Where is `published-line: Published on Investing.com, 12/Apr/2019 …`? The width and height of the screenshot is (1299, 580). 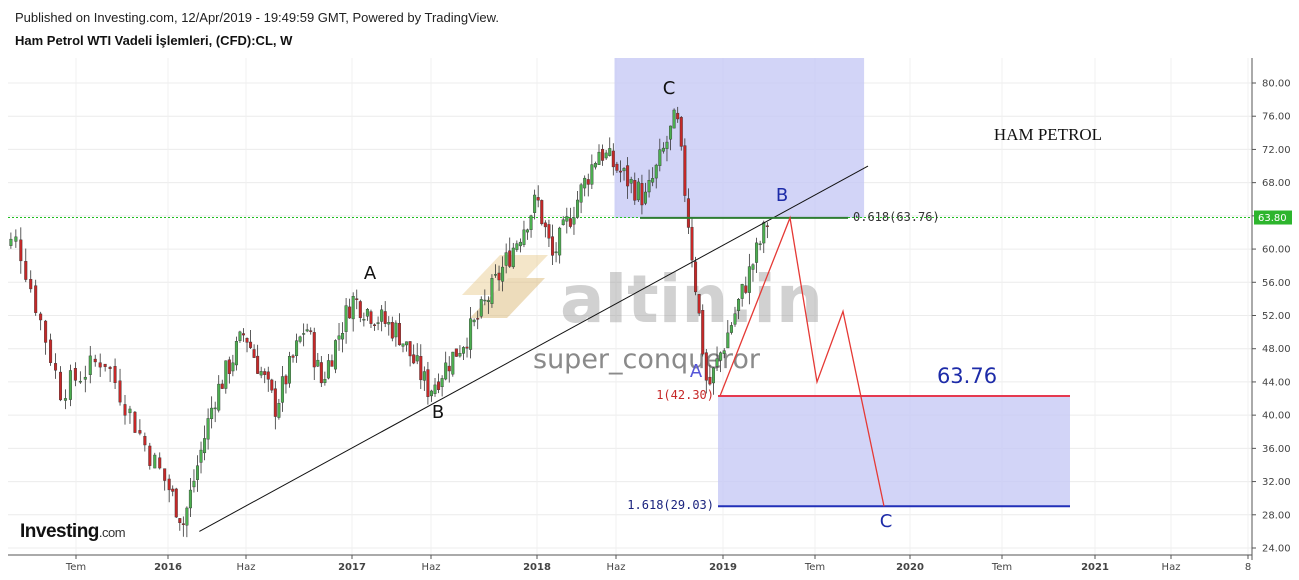 published-line: Published on Investing.com, 12/Apr/2019 … is located at coordinates (257, 17).